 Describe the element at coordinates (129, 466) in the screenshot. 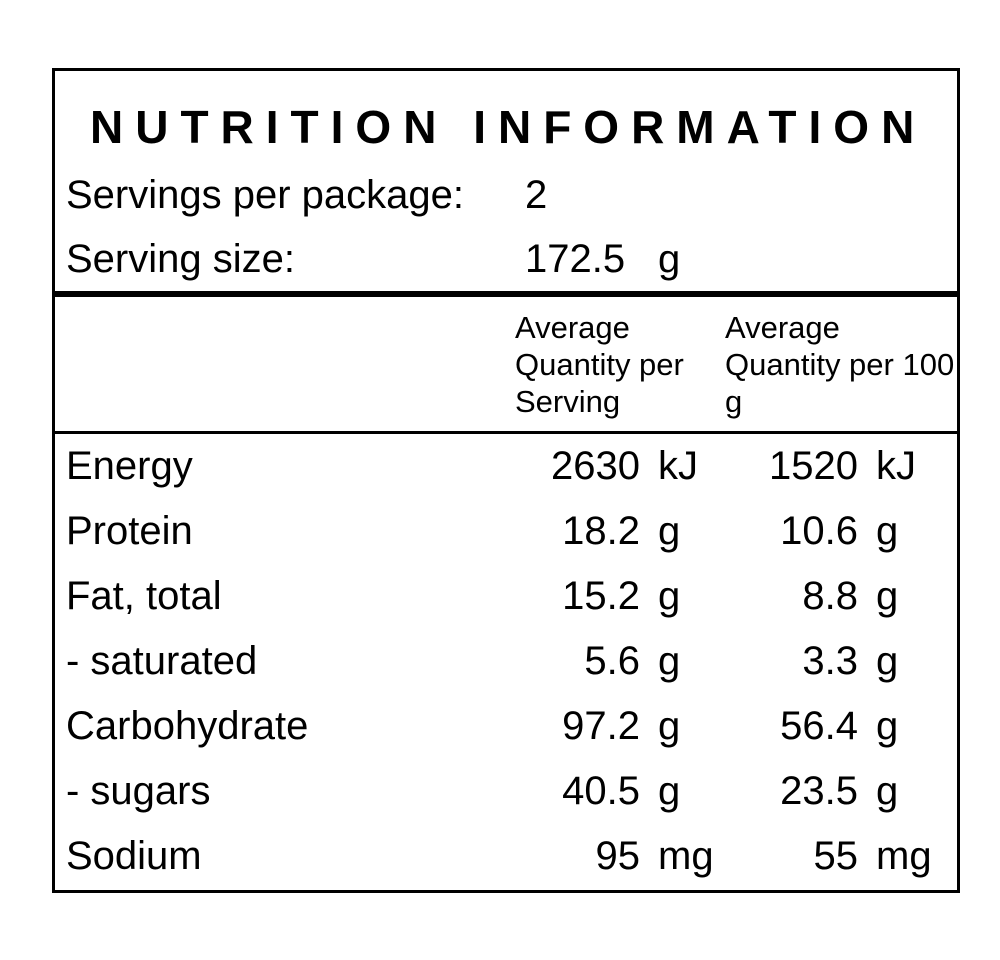

I see `nutrient-name: Energy` at that location.